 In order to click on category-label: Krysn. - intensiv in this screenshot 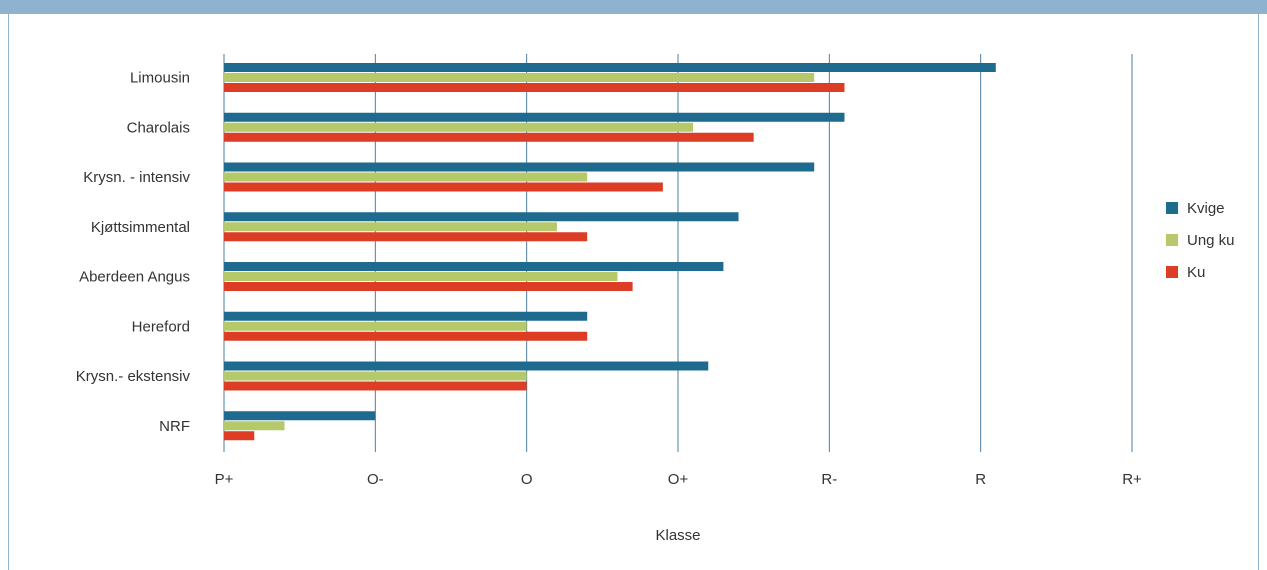, I will do `click(136, 177)`.